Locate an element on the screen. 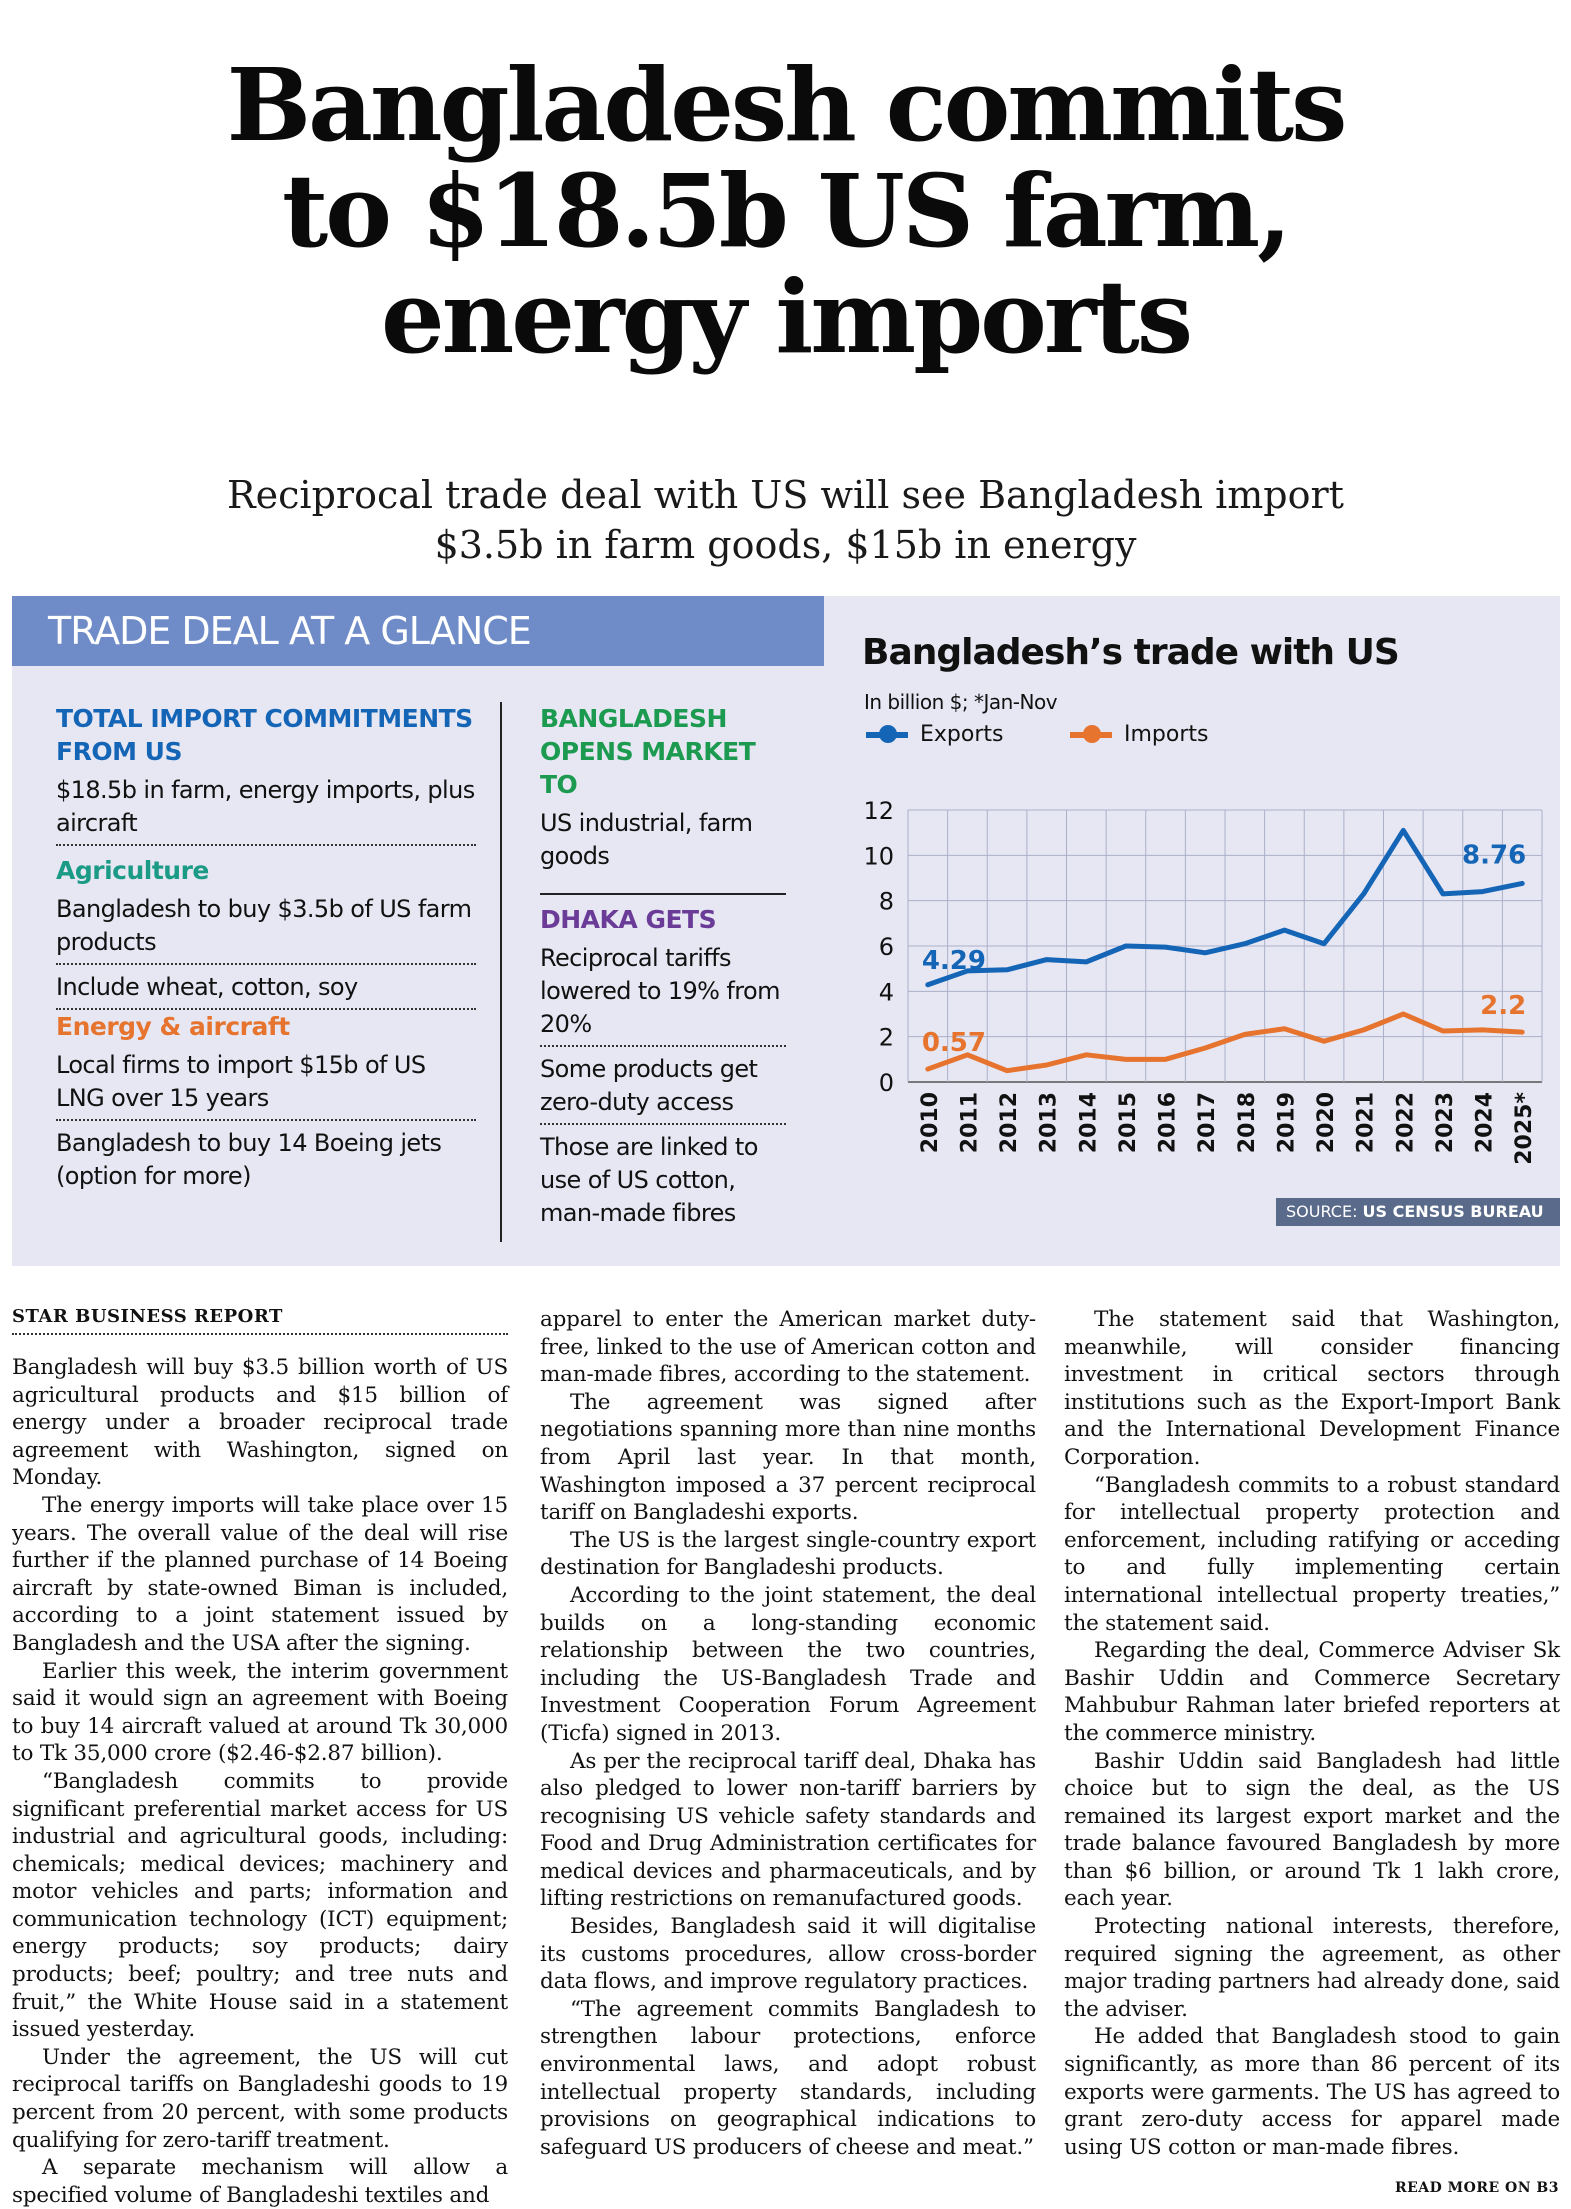 The width and height of the screenshot is (1571, 2209). x-tick-label: 2014 is located at coordinates (1088, 1122).